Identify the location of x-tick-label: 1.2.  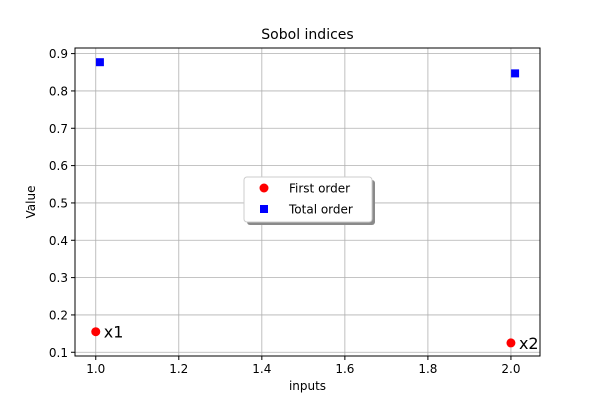
(178, 369).